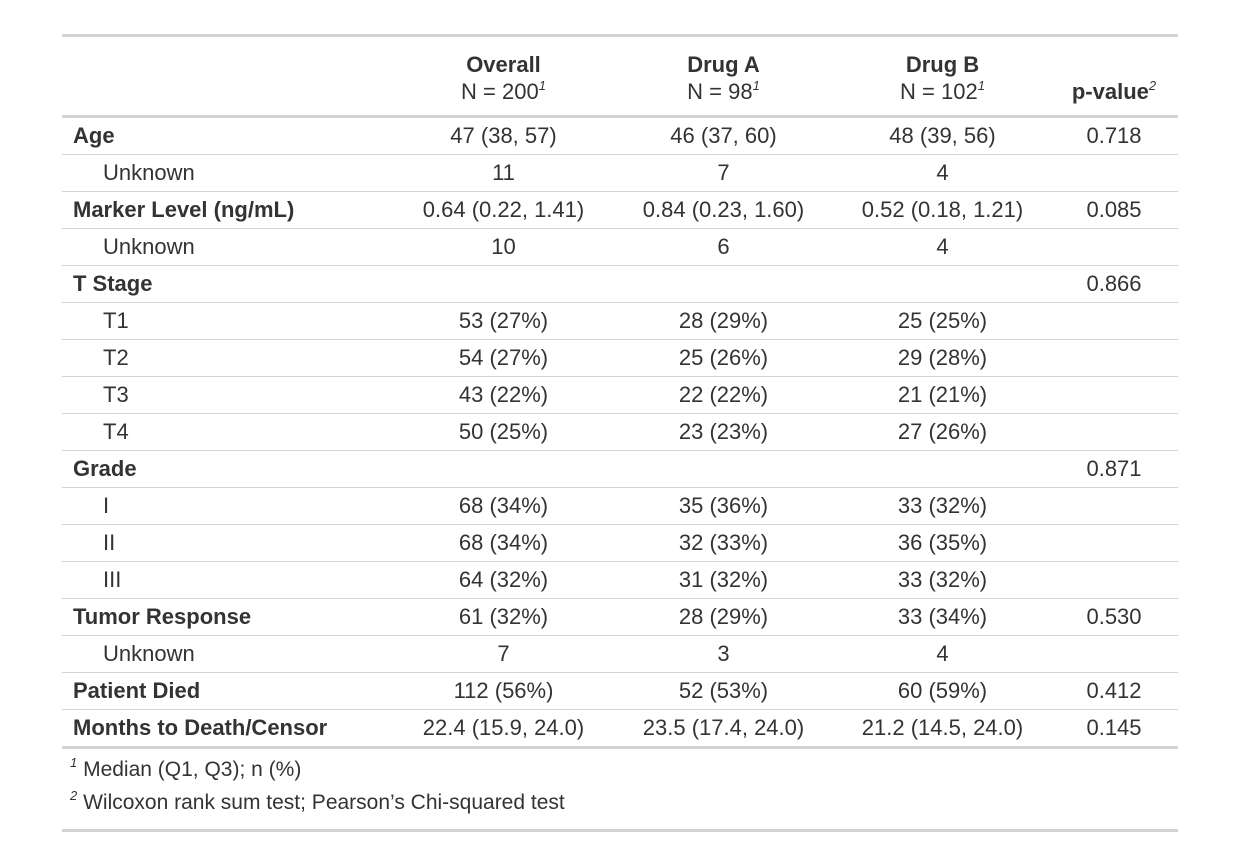  Describe the element at coordinates (1114, 284) in the screenshot. I see `table-cell: 0.866` at that location.